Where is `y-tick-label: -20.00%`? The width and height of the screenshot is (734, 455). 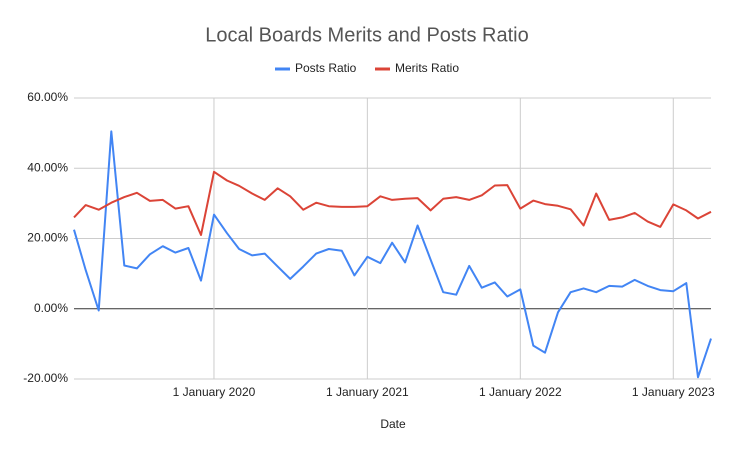
y-tick-label: -20.00% is located at coordinates (45, 378).